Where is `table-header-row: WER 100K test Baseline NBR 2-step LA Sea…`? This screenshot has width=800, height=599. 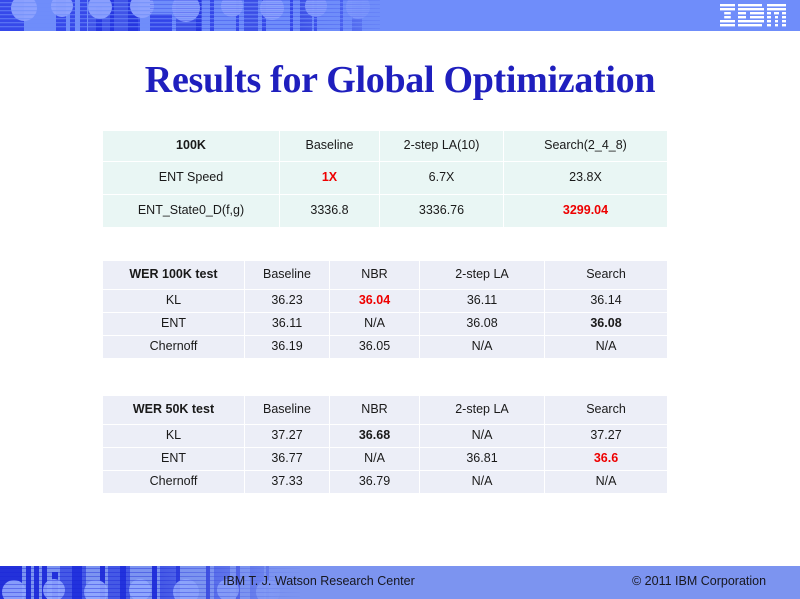
table-header-row: WER 100K test Baseline NBR 2-step LA Sea… is located at coordinates (385, 275).